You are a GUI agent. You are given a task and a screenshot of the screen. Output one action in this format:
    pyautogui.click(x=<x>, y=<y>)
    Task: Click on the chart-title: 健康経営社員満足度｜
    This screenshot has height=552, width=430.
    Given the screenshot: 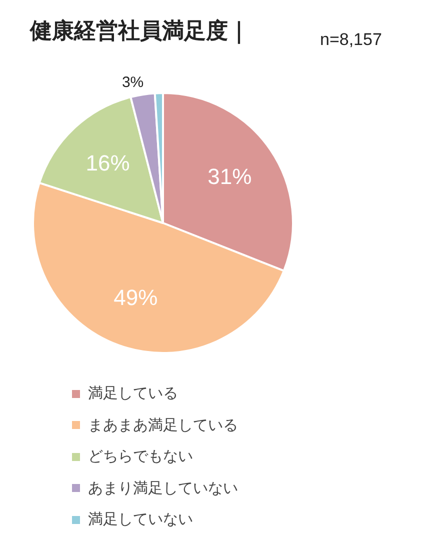 What is the action you would take?
    pyautogui.click(x=140, y=32)
    